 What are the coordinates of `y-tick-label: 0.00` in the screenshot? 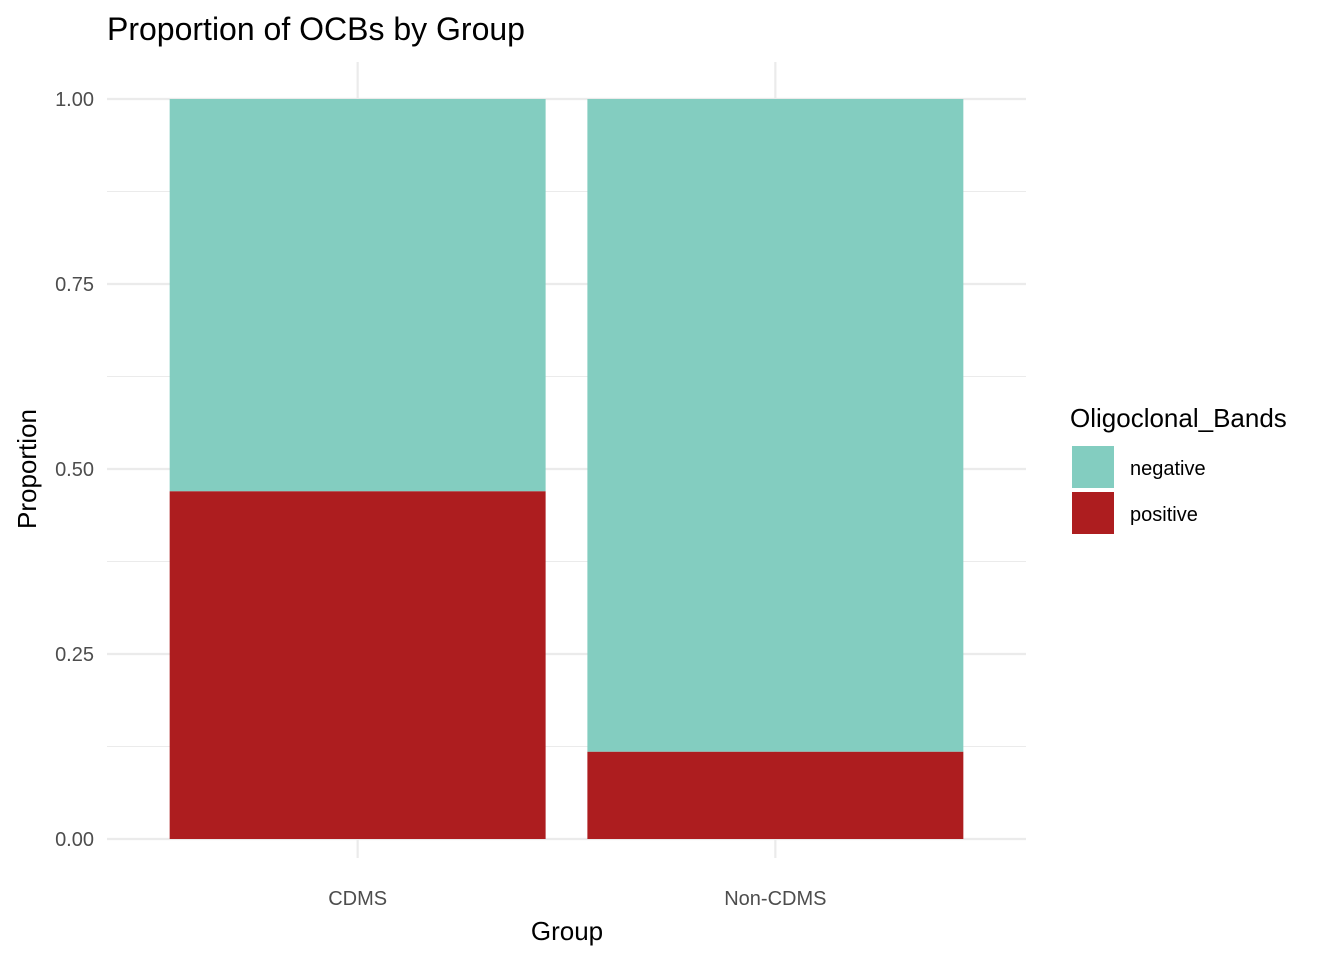 It's located at (74, 840).